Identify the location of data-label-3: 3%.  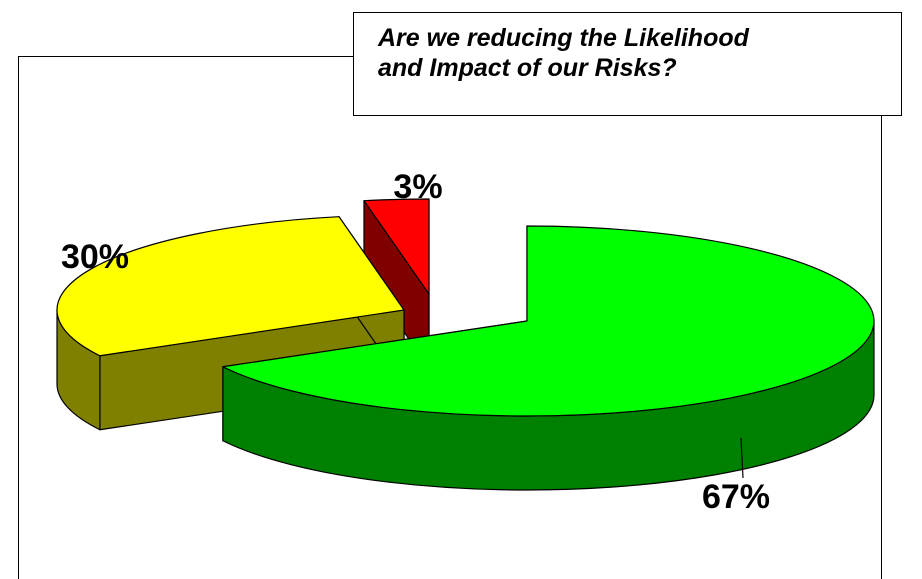
(417, 187).